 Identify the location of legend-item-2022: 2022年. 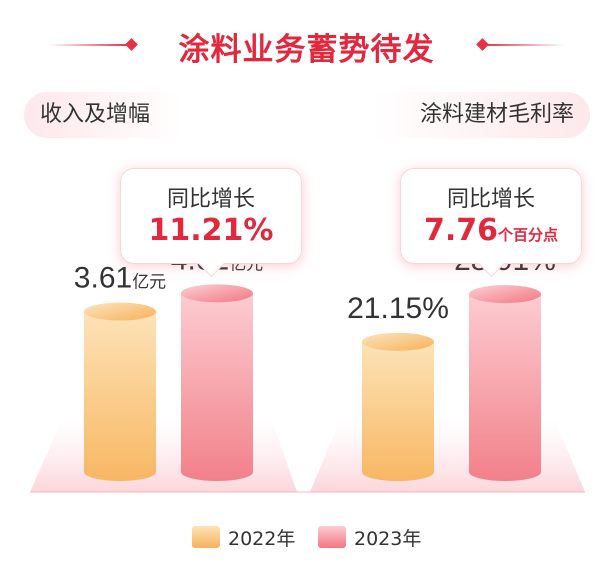
(243, 537).